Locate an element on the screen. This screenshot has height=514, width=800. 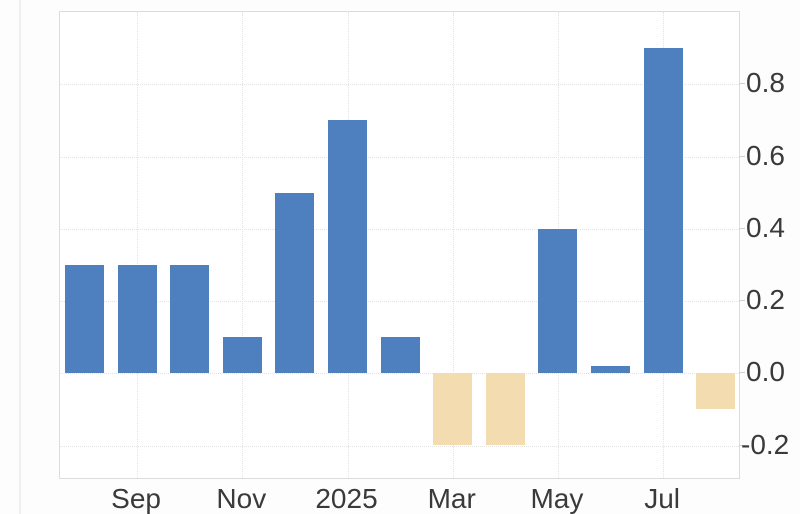
y-axis-tick-label: -0.2 is located at coordinates (765, 444).